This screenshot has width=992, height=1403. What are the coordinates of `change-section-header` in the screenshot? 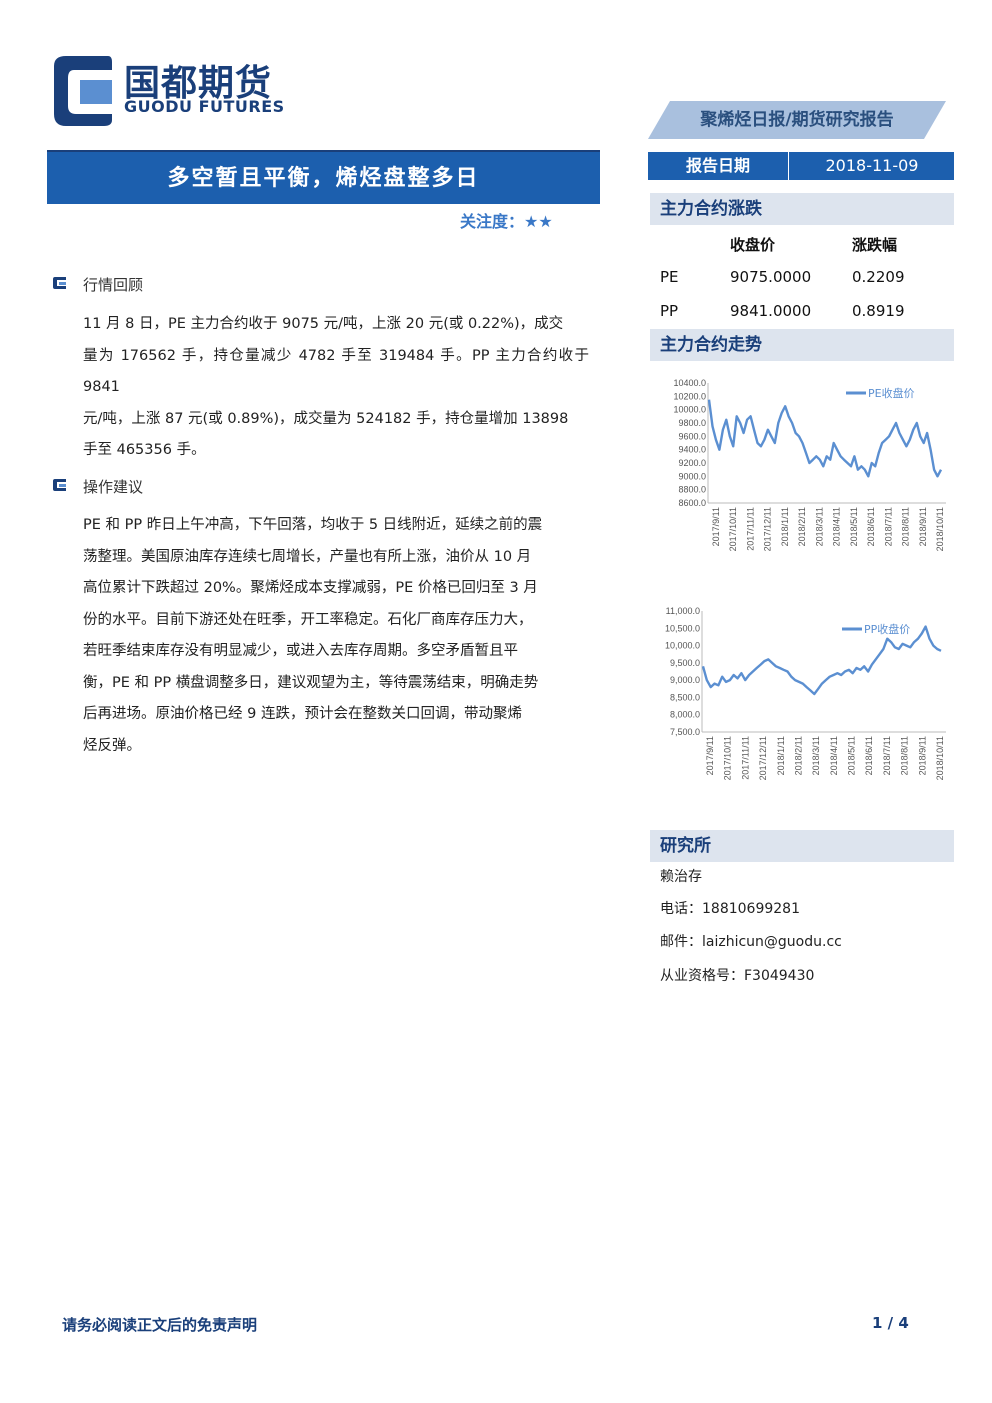 It's located at (802, 209).